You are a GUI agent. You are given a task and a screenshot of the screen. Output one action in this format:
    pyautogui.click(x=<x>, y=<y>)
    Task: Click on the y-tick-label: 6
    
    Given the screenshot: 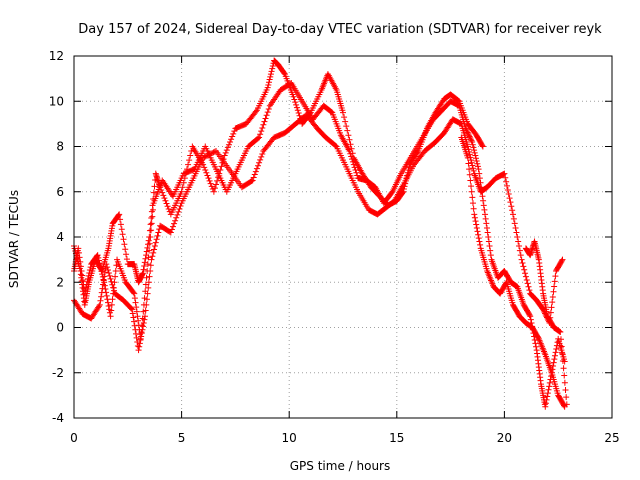 What is the action you would take?
    pyautogui.click(x=60, y=192)
    